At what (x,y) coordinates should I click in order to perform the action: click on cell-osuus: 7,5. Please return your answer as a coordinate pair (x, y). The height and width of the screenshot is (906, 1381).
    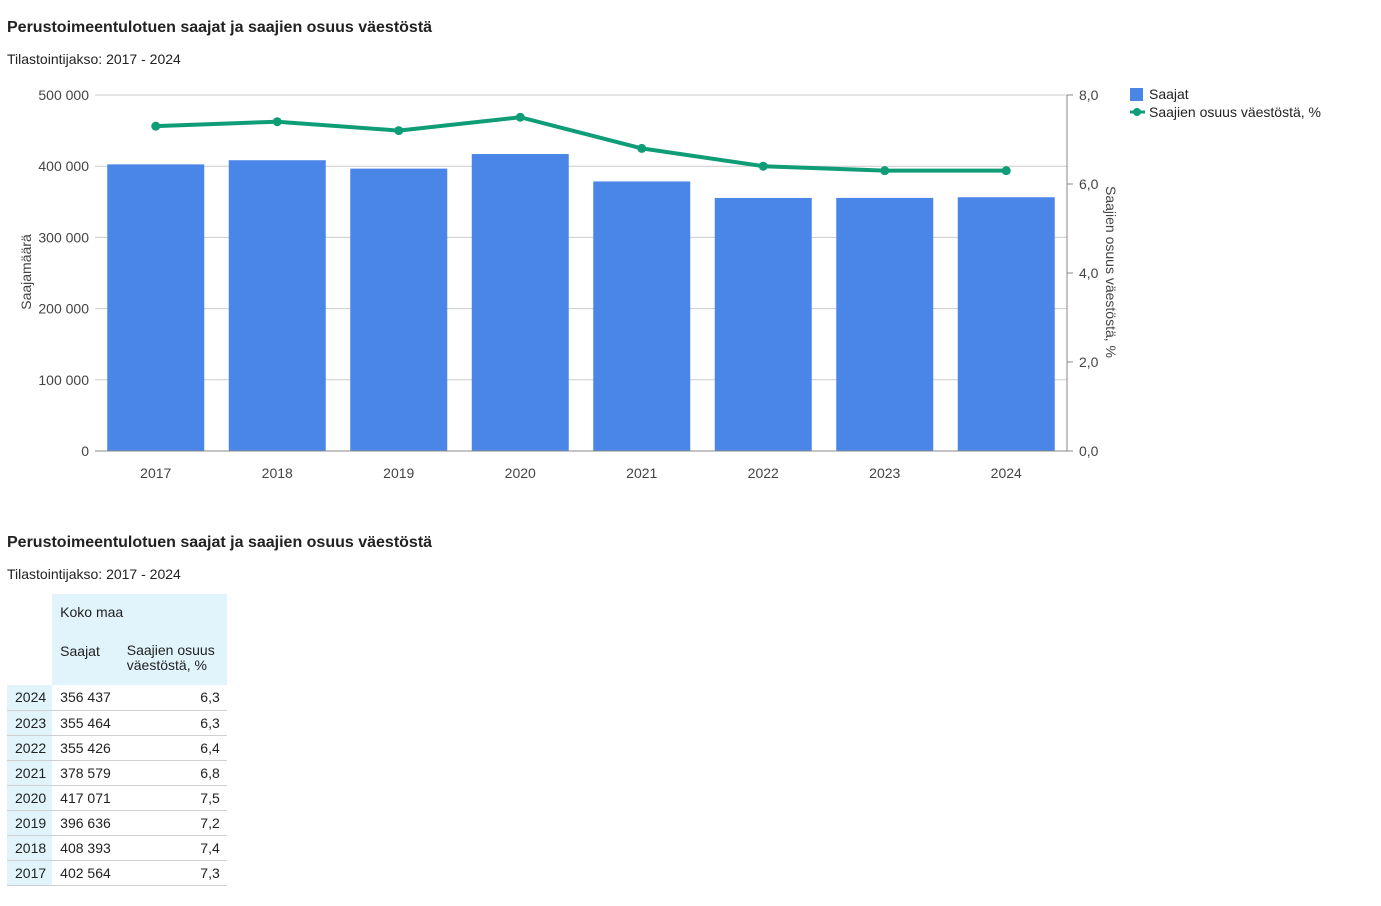
    Looking at the image, I should click on (172, 798).